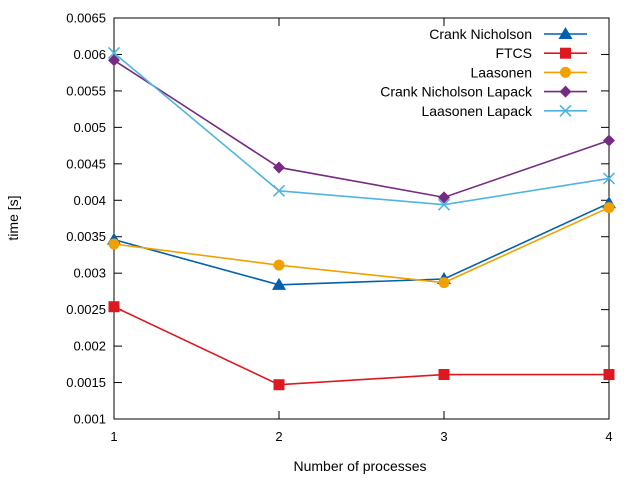  I want to click on legend-label: Crank Nicholson, so click(480, 34).